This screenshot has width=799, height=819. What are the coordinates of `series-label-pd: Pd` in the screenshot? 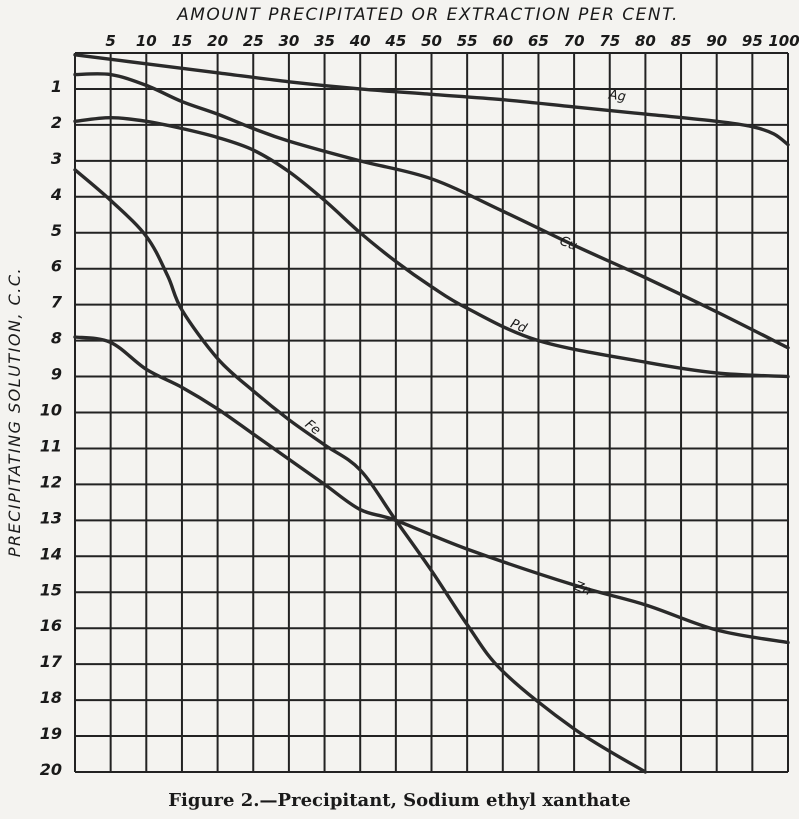 It's located at (518, 327).